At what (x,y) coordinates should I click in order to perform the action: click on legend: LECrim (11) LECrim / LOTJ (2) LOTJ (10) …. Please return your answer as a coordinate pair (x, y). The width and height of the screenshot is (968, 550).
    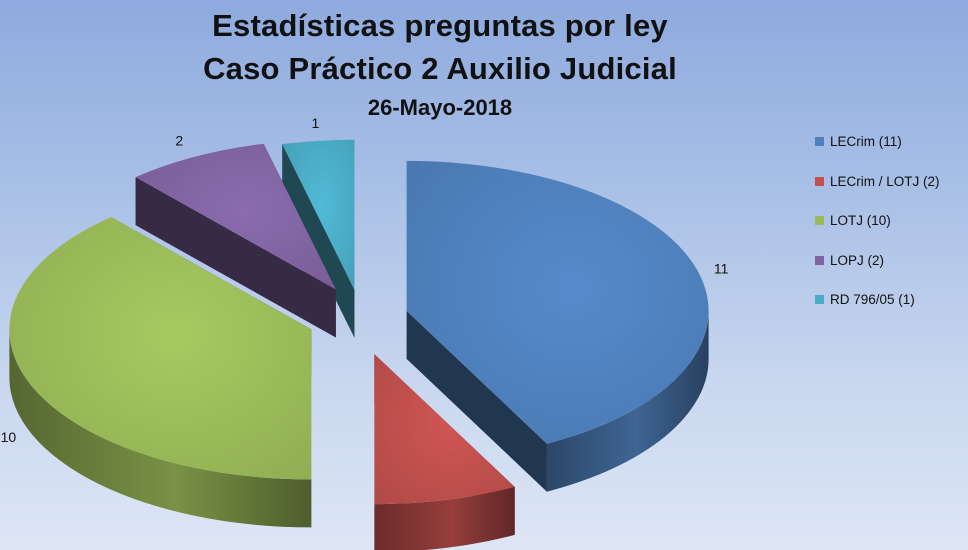
    Looking at the image, I should click on (890, 232).